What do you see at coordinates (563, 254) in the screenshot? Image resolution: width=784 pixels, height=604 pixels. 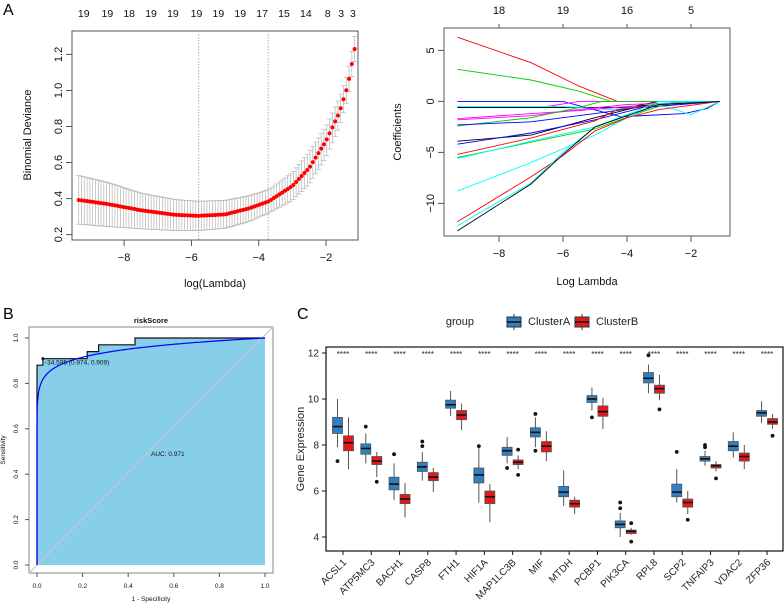 I see `coef-x-tick-label: −6` at bounding box center [563, 254].